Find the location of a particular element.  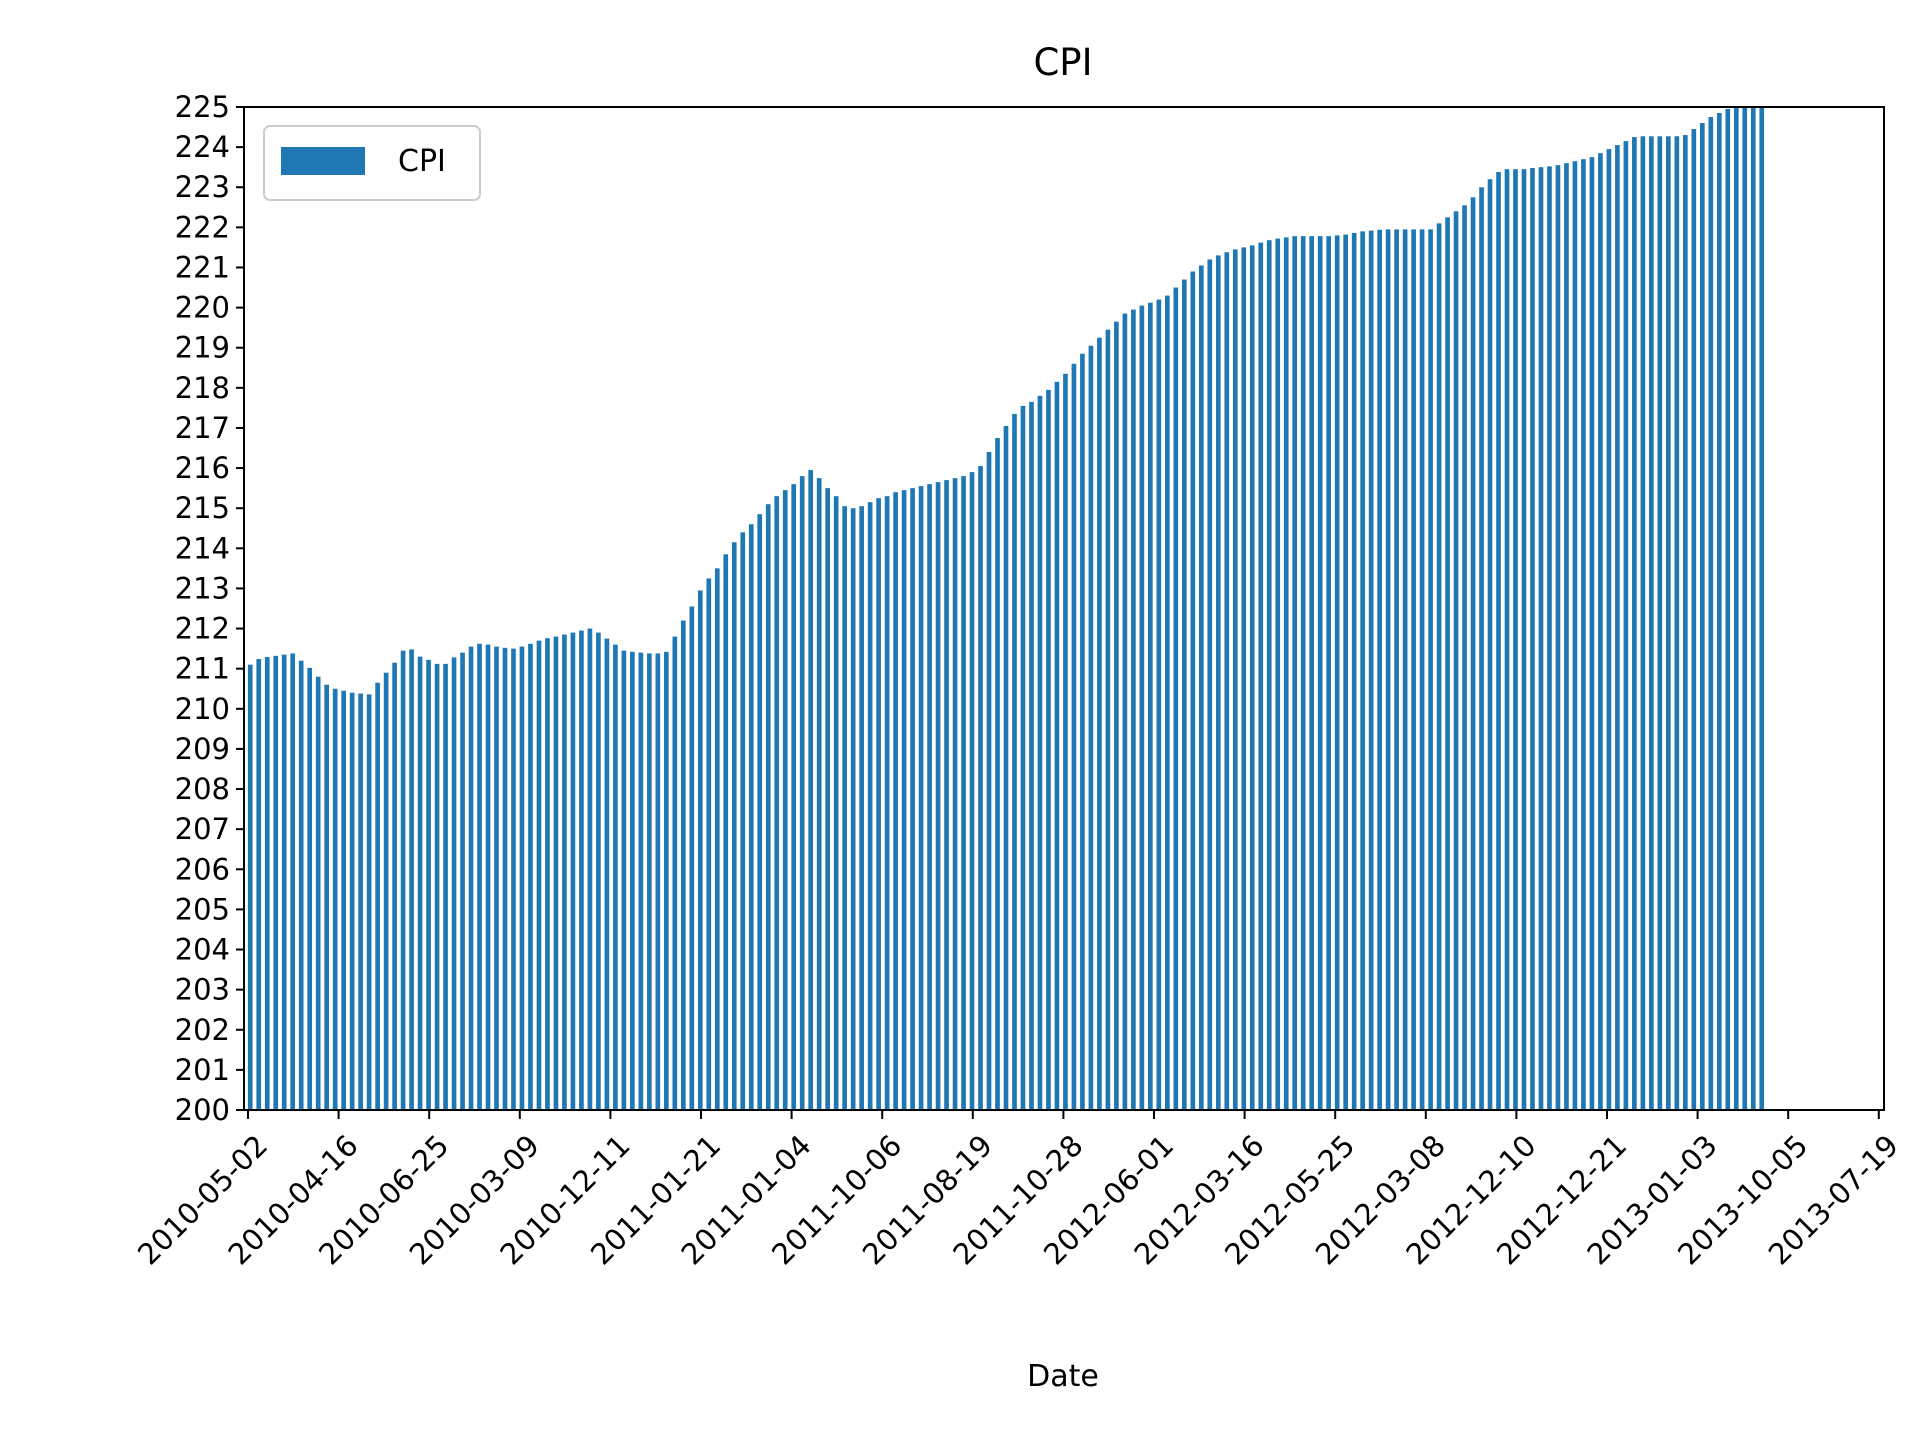

y-tick-label: 207 is located at coordinates (202, 829).